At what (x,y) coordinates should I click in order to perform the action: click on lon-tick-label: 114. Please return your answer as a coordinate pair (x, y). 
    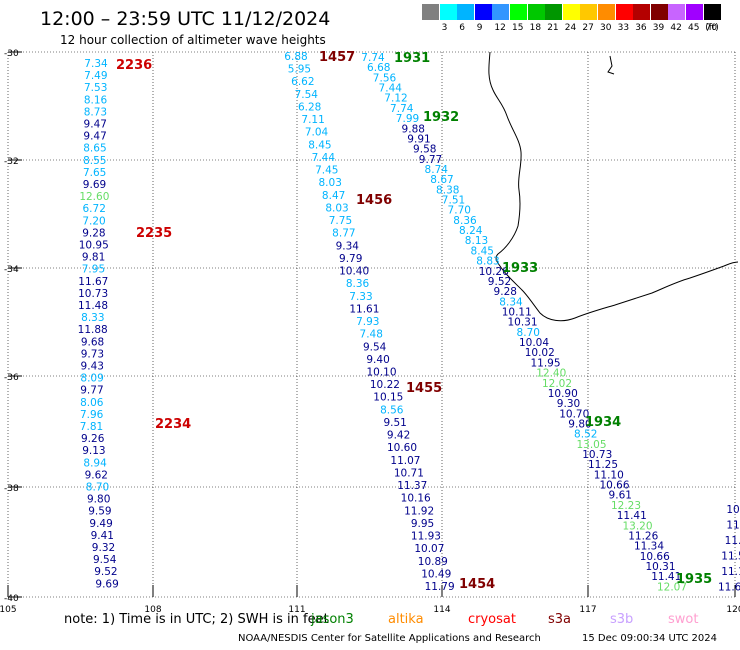
    Looking at the image, I should click on (441, 610).